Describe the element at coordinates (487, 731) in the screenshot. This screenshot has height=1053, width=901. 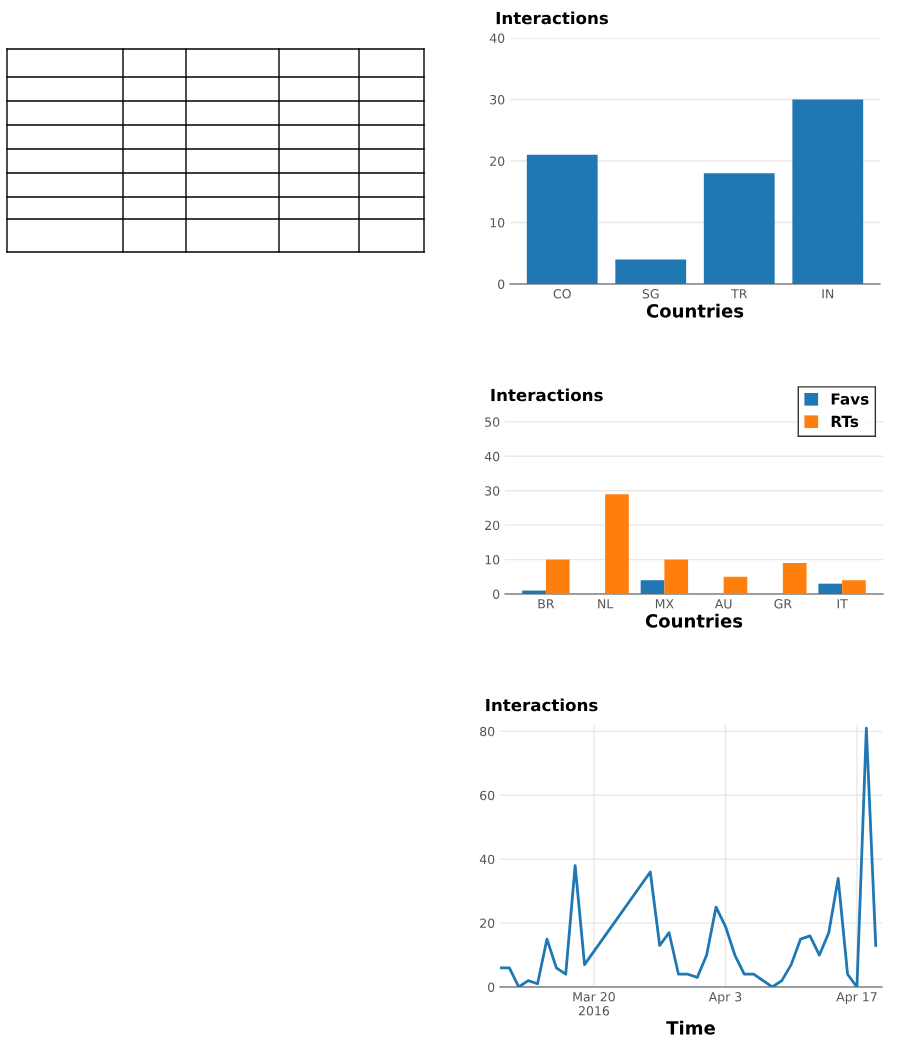
I see `y-tick-label: 80` at that location.